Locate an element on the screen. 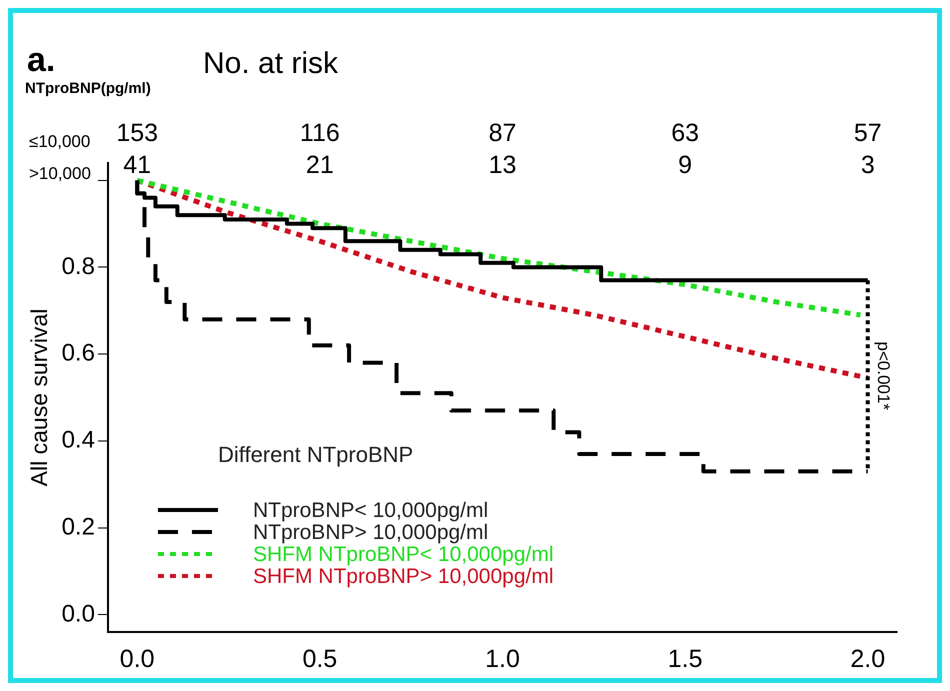  chart-subtitle: No. at risk is located at coordinates (271, 63).